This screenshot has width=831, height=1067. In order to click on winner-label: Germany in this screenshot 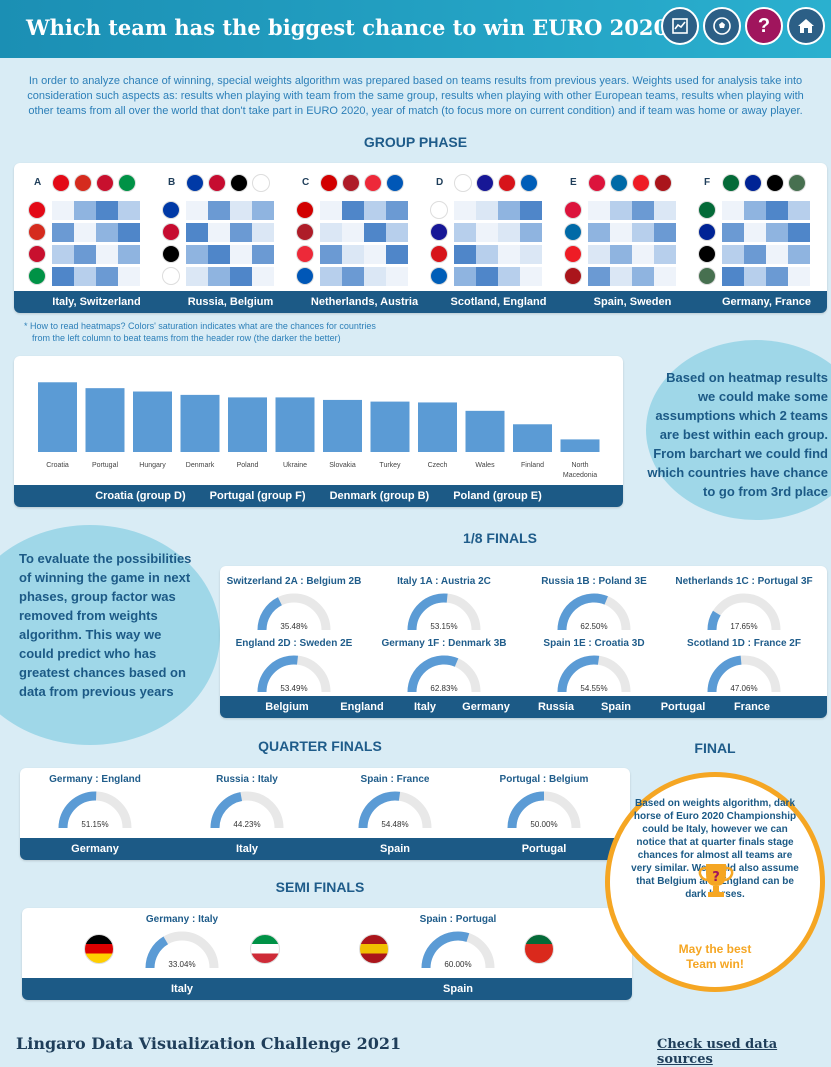, I will do `click(486, 707)`.